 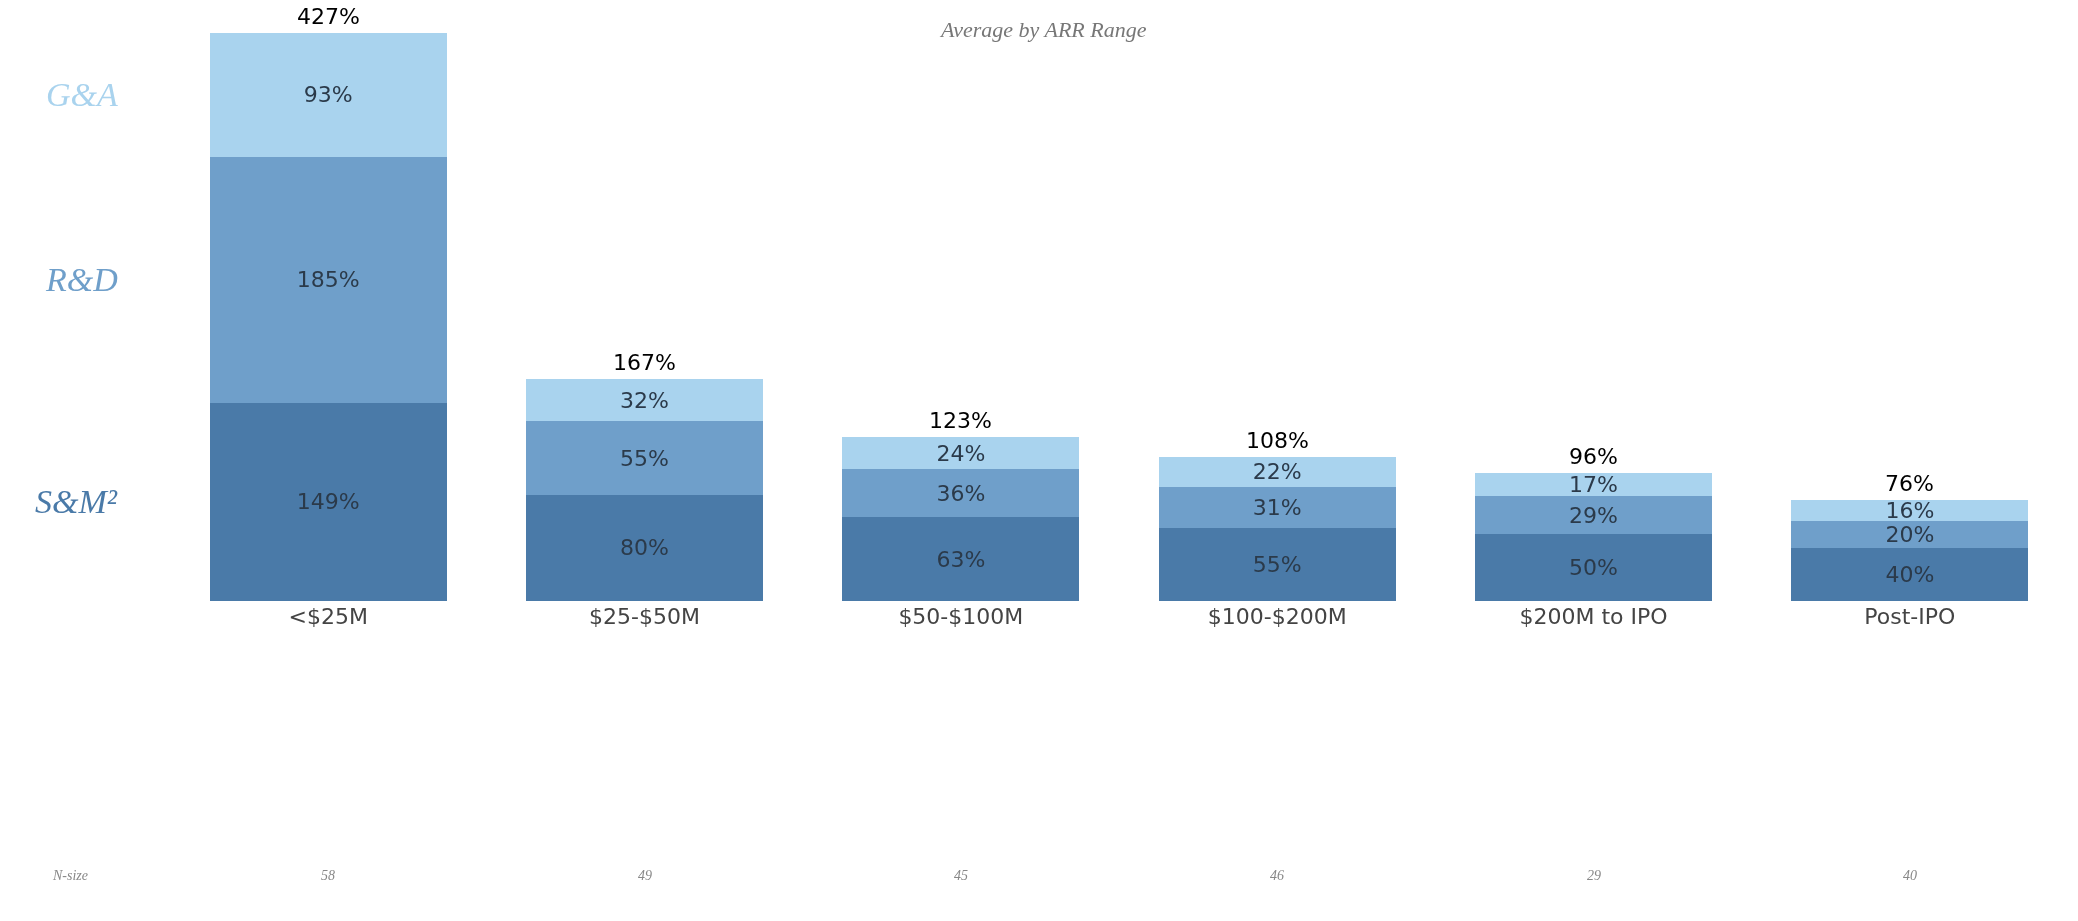 I want to click on data-label: 20%, so click(x=1910, y=534).